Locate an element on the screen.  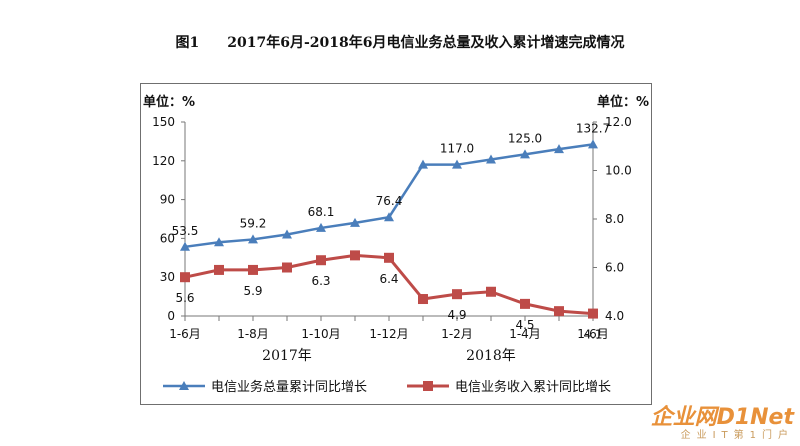
data-label: 6.3 is located at coordinates (320, 281).